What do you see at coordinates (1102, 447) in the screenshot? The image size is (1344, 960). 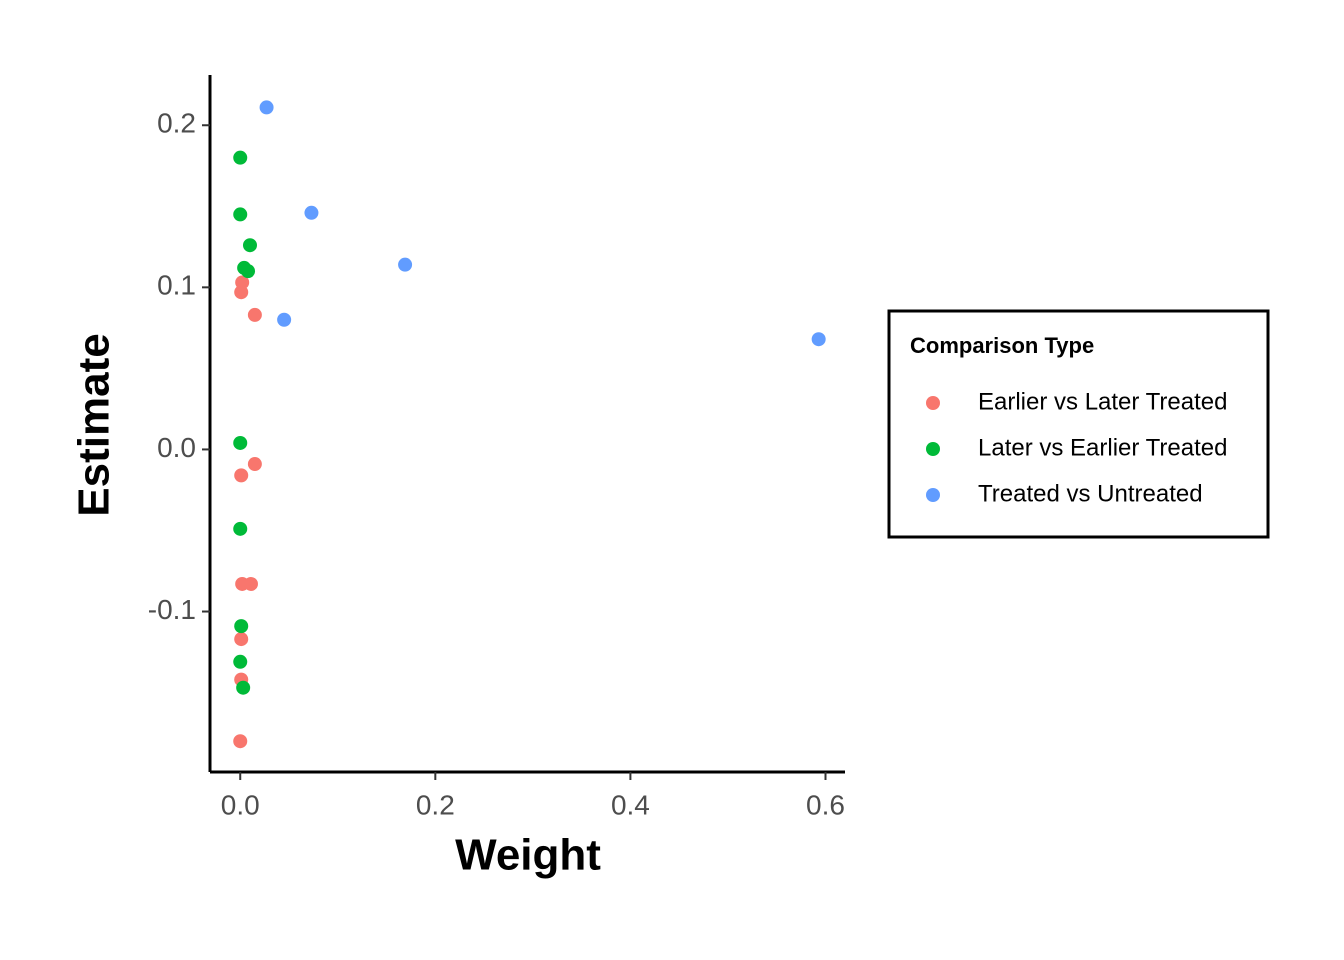 I see `legend-label: Later vs Earlier Treated` at bounding box center [1102, 447].